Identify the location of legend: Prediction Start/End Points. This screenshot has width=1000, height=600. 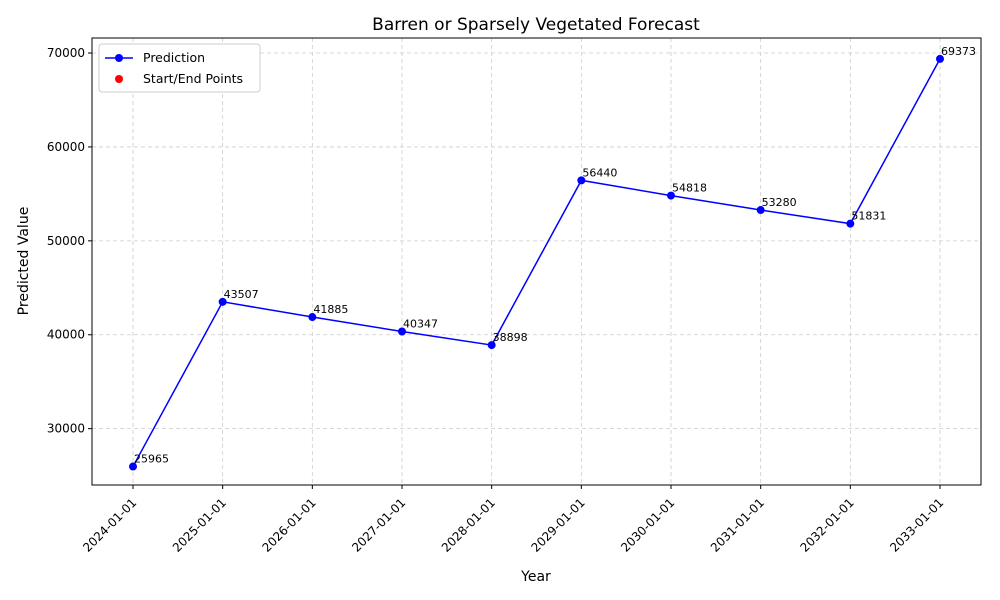
(179, 68).